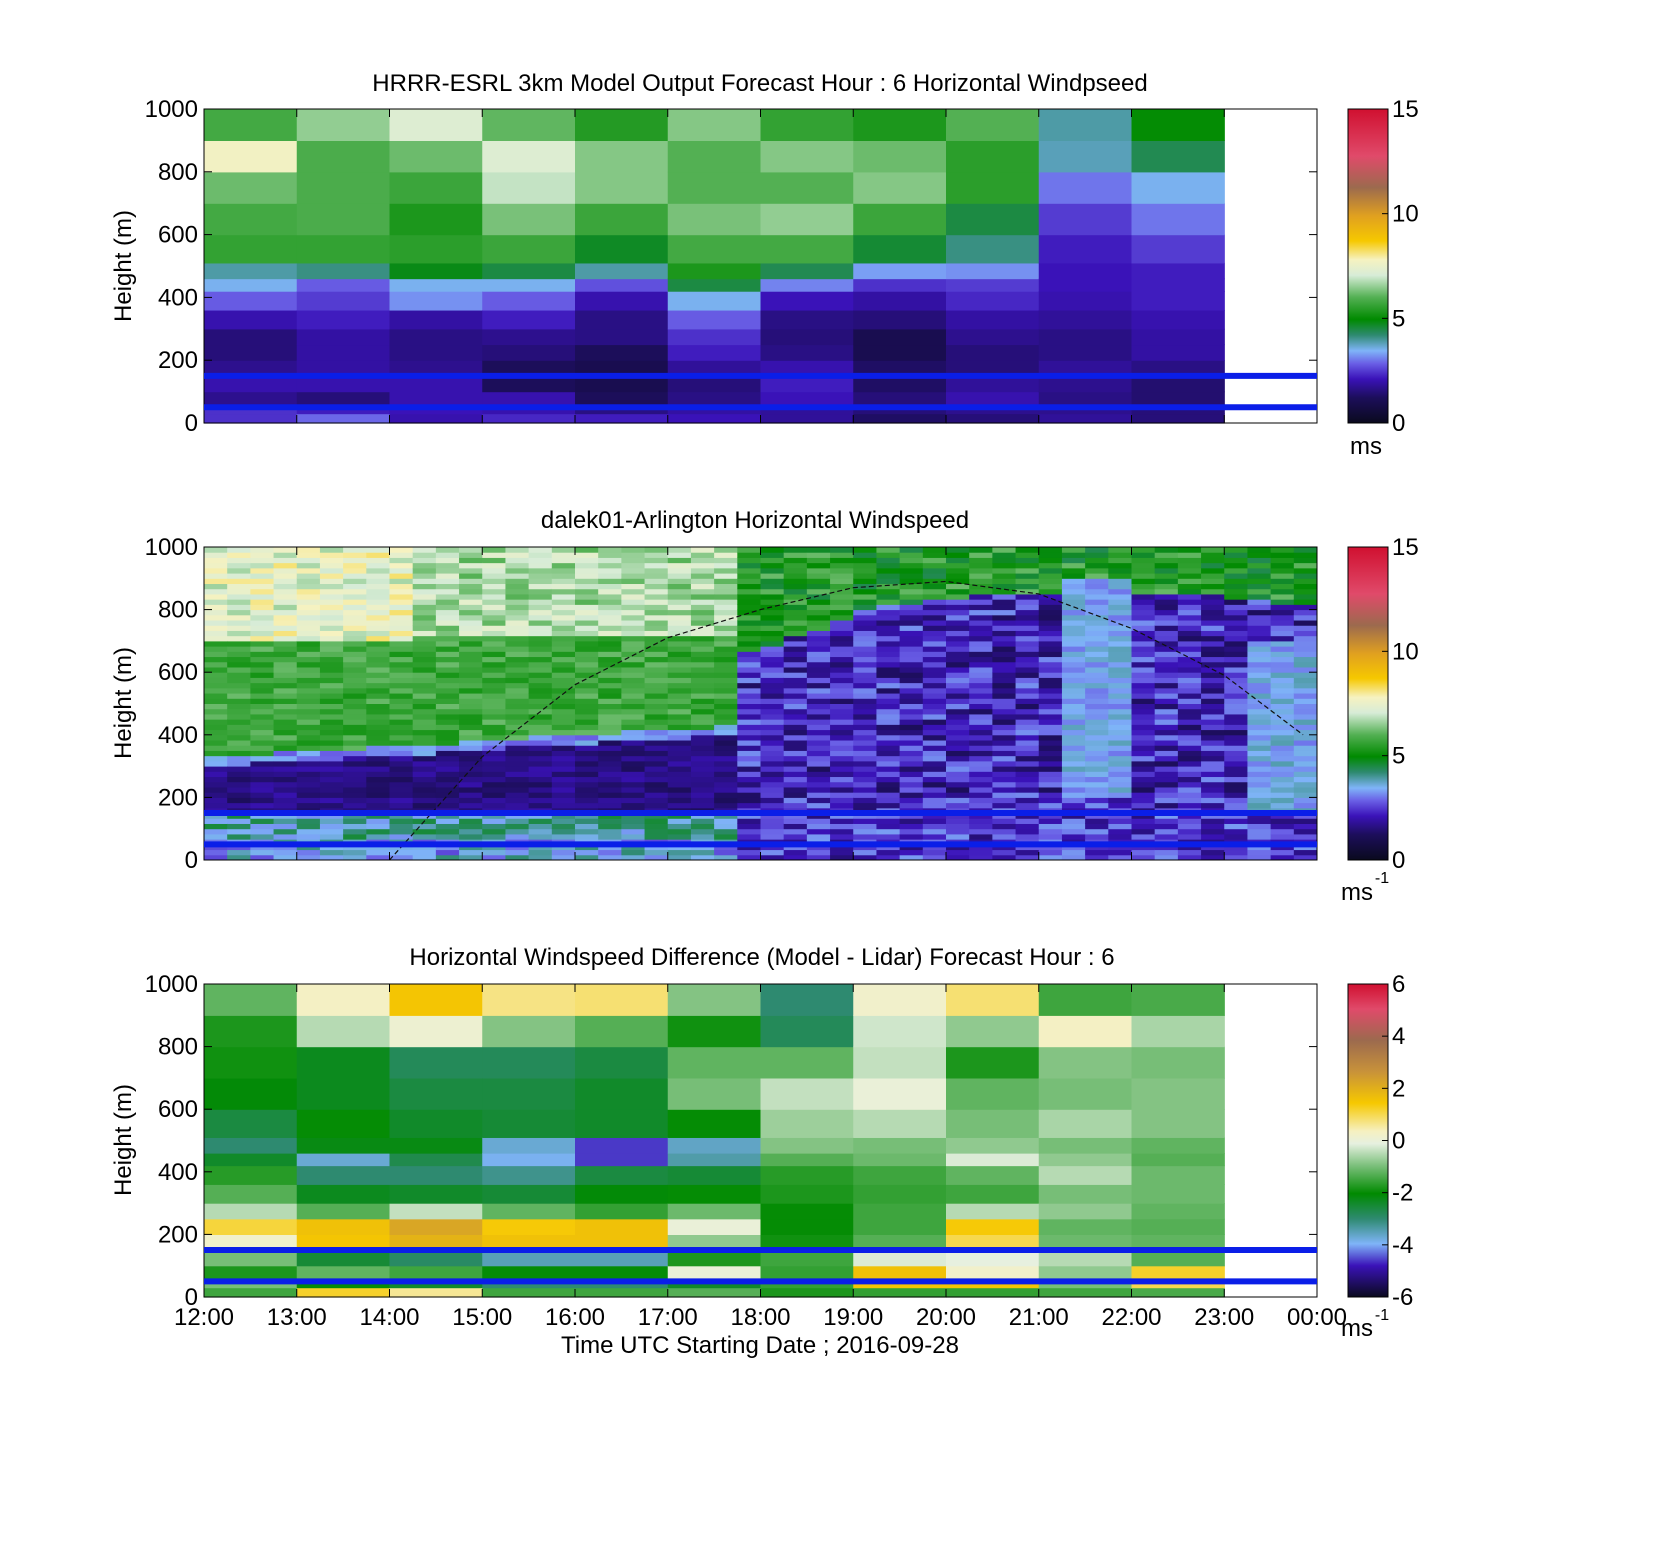 The width and height of the screenshot is (1680, 1561). Describe the element at coordinates (178, 360) in the screenshot. I see `y-tick-label: 200` at that location.